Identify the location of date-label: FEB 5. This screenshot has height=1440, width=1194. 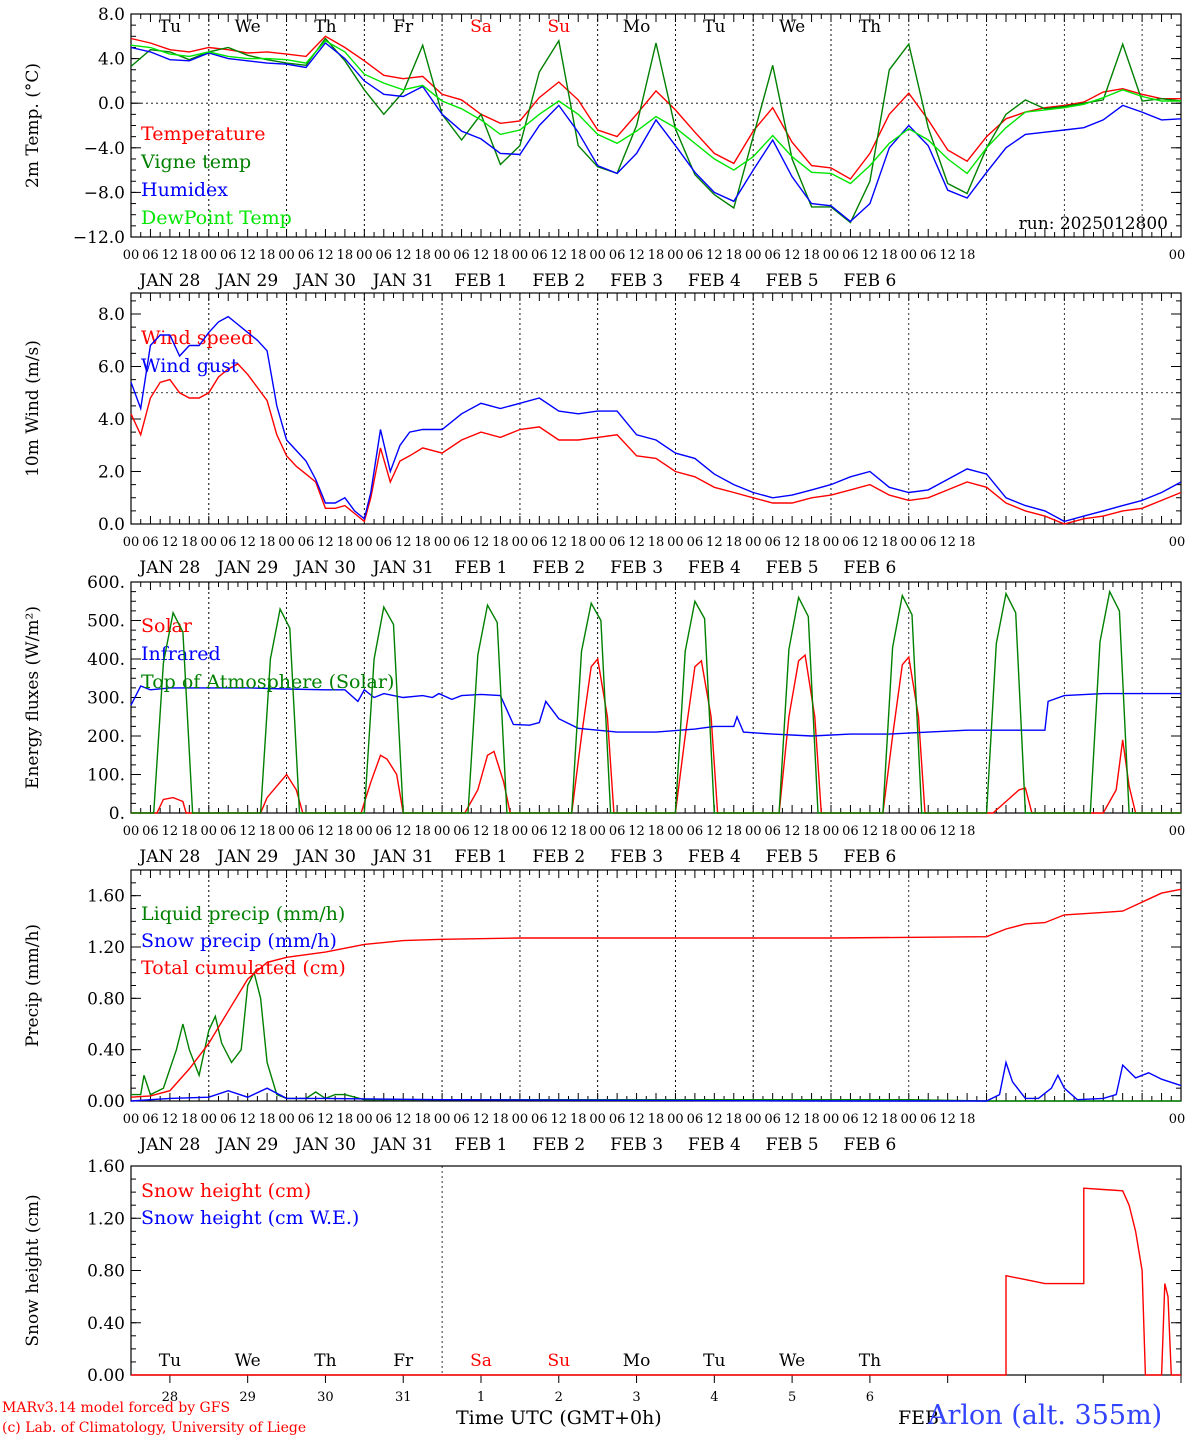
(792, 281).